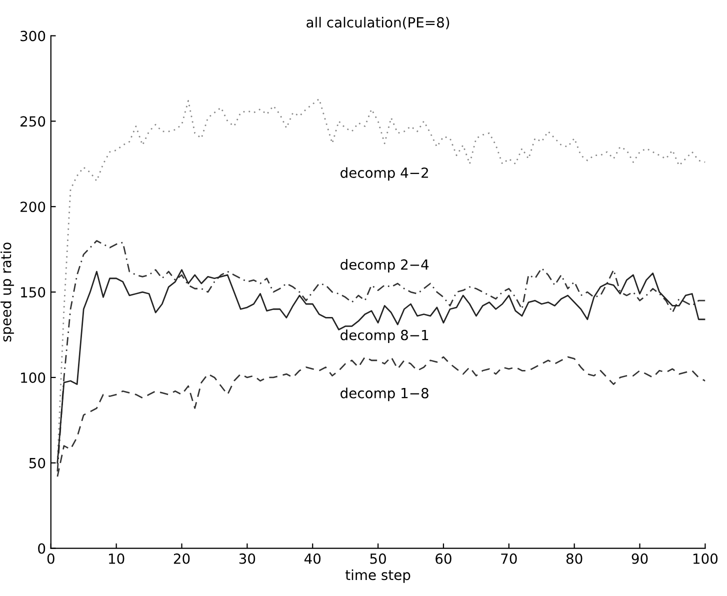  Describe the element at coordinates (574, 558) in the screenshot. I see `x-tick-label: 80` at that location.